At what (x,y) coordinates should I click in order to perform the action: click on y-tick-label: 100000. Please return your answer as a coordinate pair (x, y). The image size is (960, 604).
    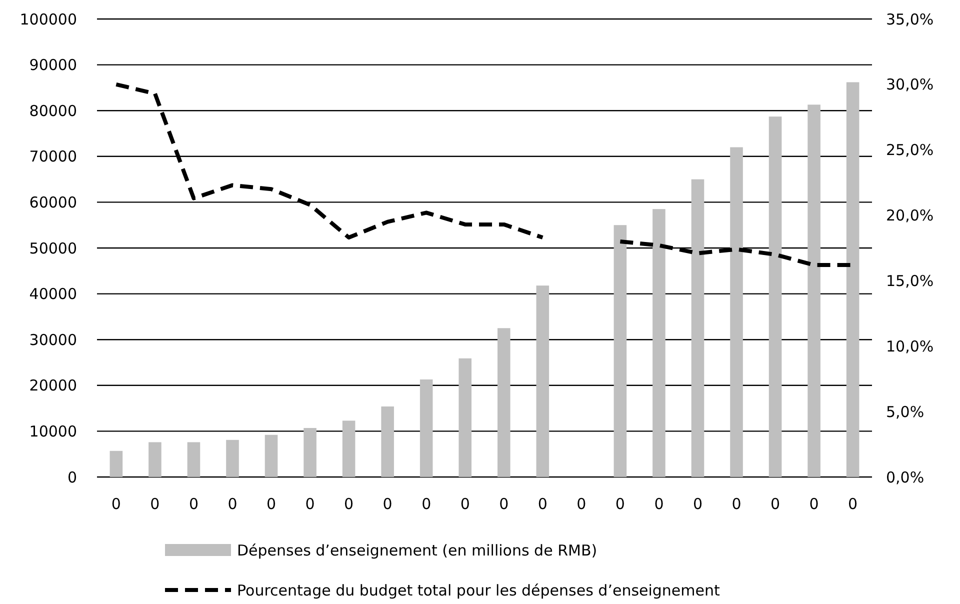
    Looking at the image, I should click on (48, 19).